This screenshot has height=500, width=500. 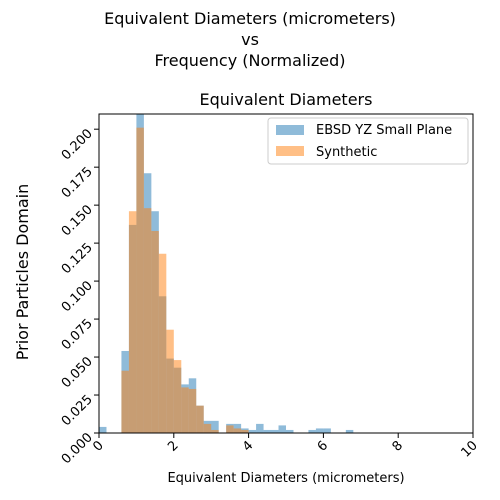 I want to click on legend: EBSD YZ Small Plane Synthetic, so click(x=368, y=141).